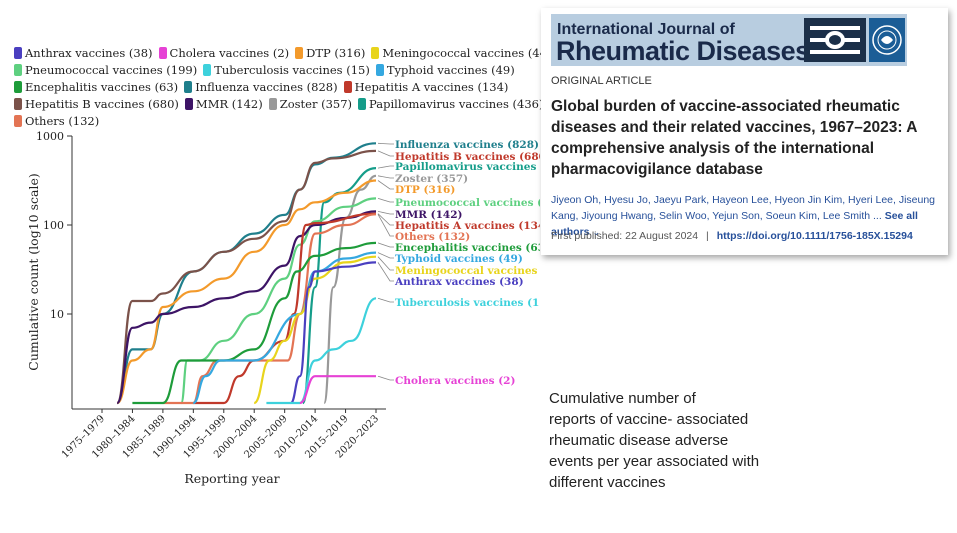  What do you see at coordinates (467, 303) in the screenshot?
I see `series-end-label: Tuberculosis vaccines (15)` at bounding box center [467, 303].